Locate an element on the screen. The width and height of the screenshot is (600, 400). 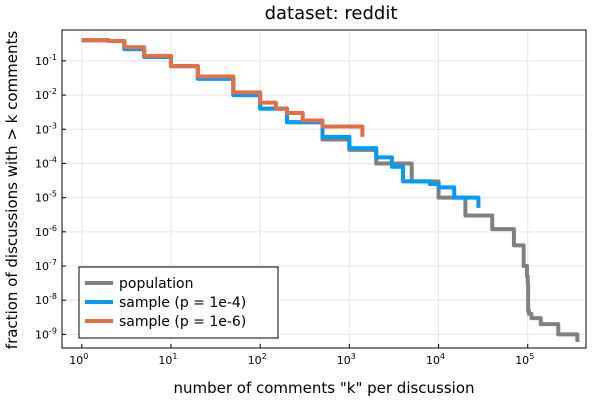
legend-label: sample (p = 1e-4) is located at coordinates (182, 303).